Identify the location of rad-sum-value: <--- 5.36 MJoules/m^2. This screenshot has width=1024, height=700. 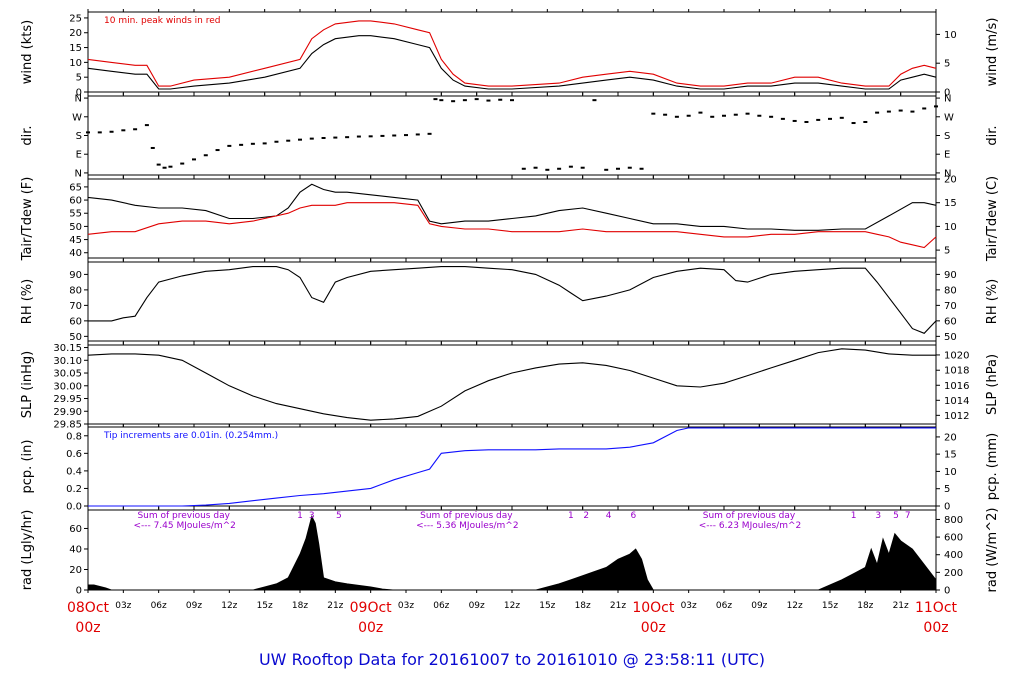
(467, 526).